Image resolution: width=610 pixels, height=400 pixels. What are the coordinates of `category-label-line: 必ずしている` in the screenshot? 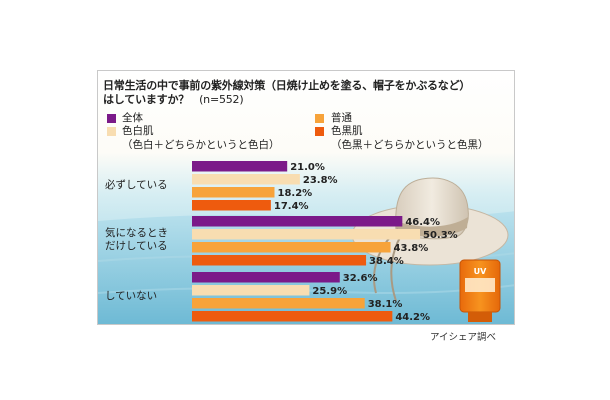 It's located at (136, 184).